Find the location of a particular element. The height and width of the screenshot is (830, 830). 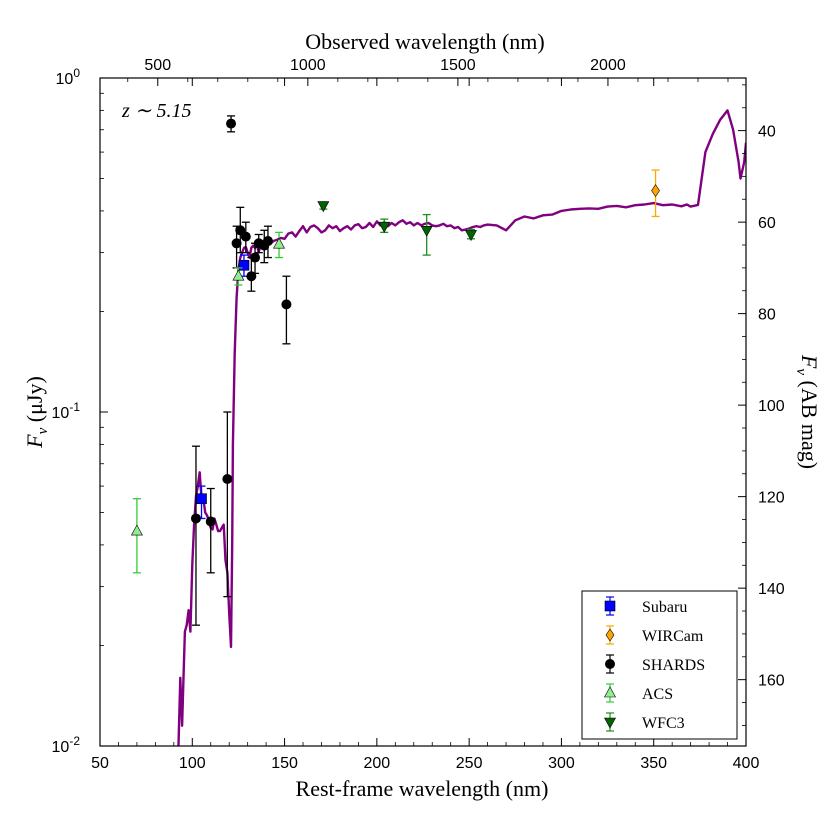

y-tick-label: 10⁰ is located at coordinates (68, 77).